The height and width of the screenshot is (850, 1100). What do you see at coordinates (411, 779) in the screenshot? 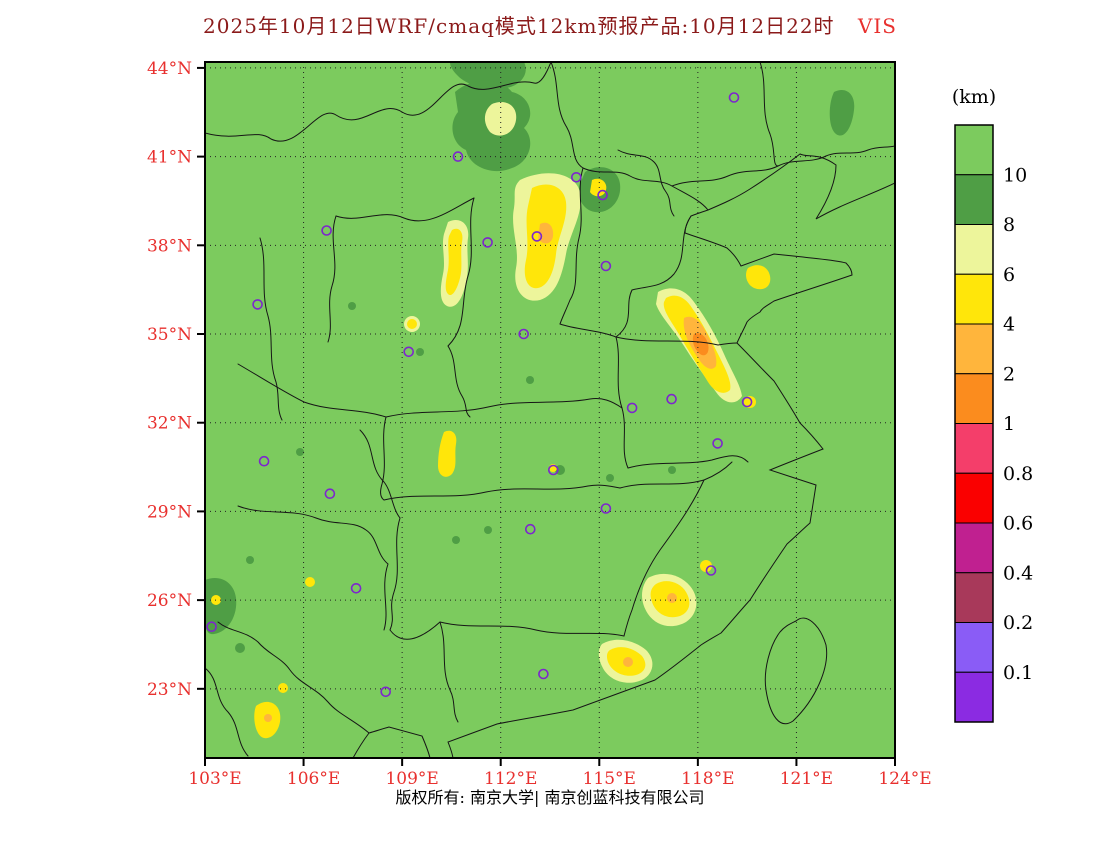
I see `lon-tick-label: 109°E` at bounding box center [411, 779].